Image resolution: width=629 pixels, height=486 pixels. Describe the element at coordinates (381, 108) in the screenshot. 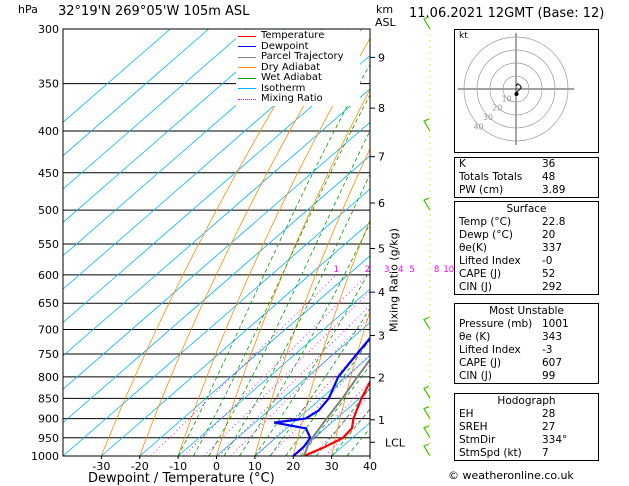

I see `km-tick-label: 8` at that location.